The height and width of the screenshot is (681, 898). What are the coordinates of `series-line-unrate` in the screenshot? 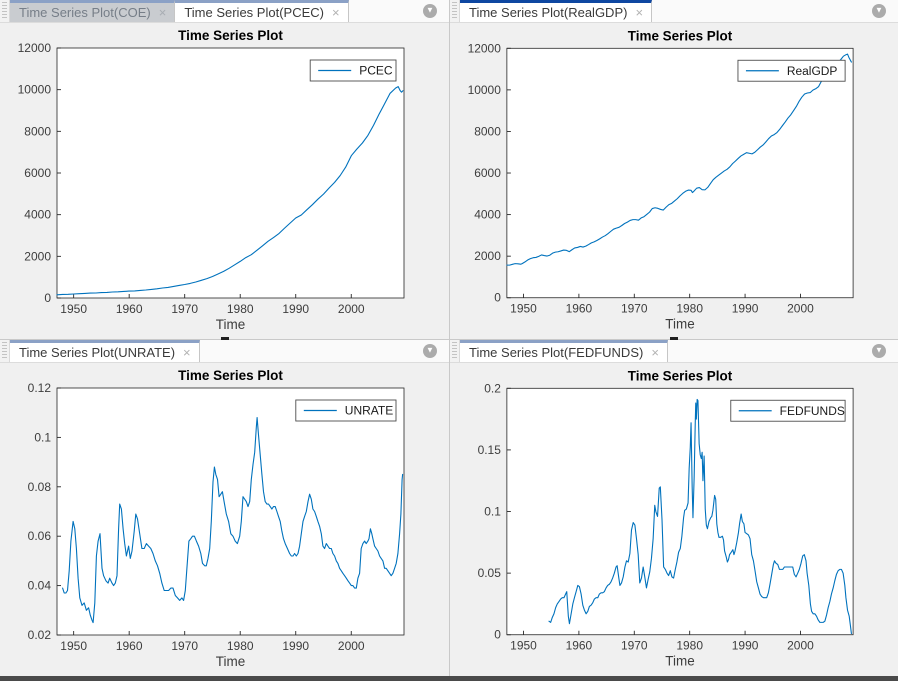 It's located at (233, 520).